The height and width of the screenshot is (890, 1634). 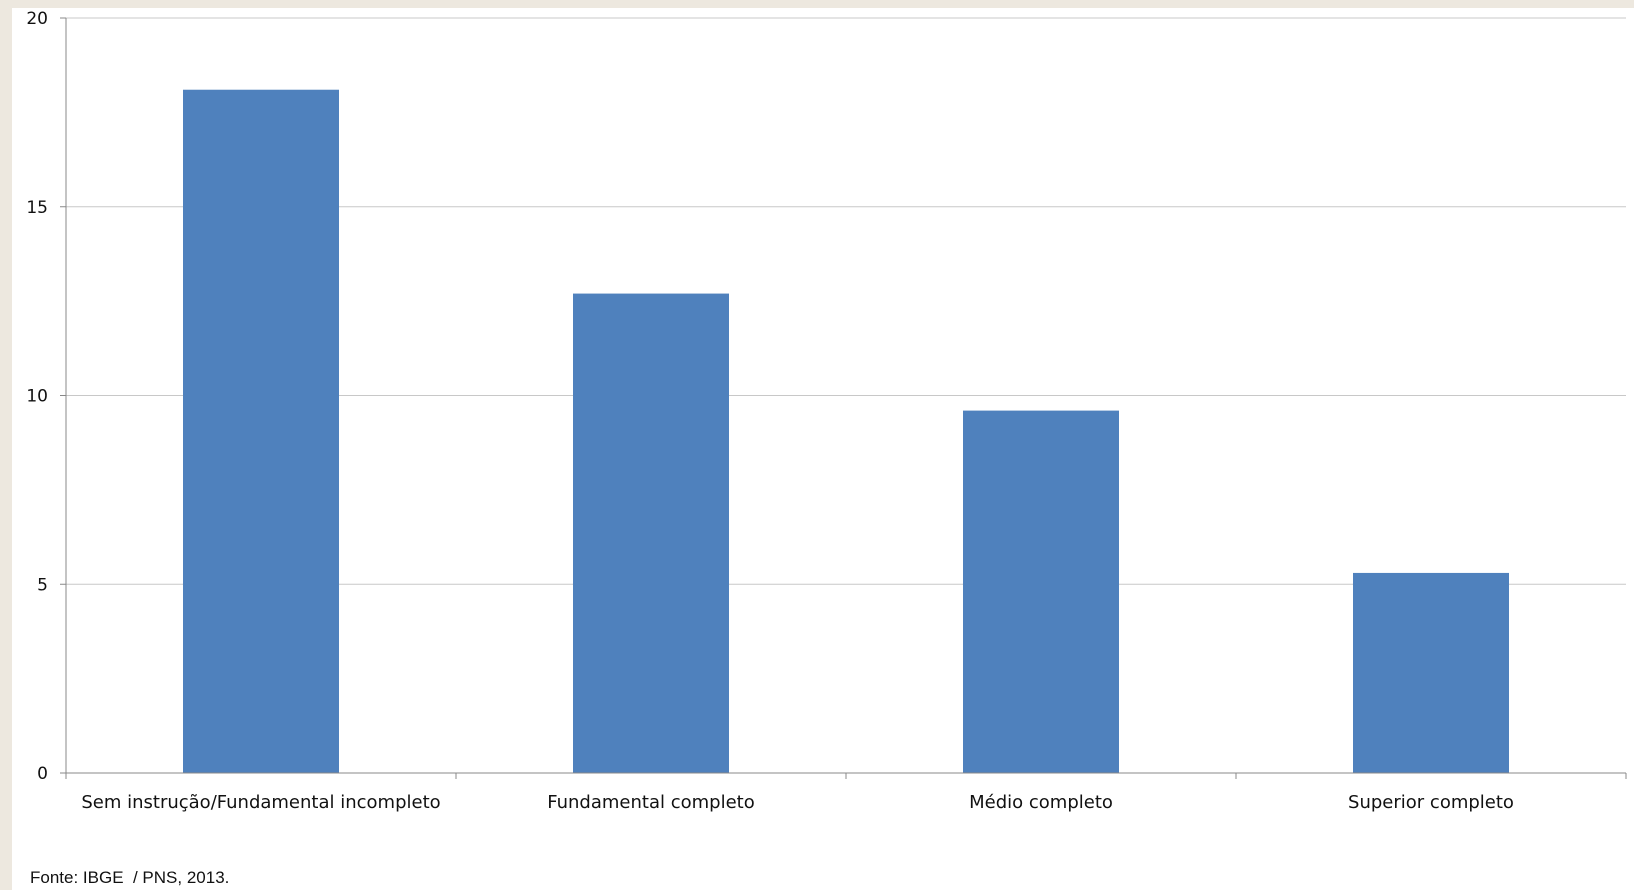 What do you see at coordinates (1041, 802) in the screenshot?
I see `x-category-label: Médio completo` at bounding box center [1041, 802].